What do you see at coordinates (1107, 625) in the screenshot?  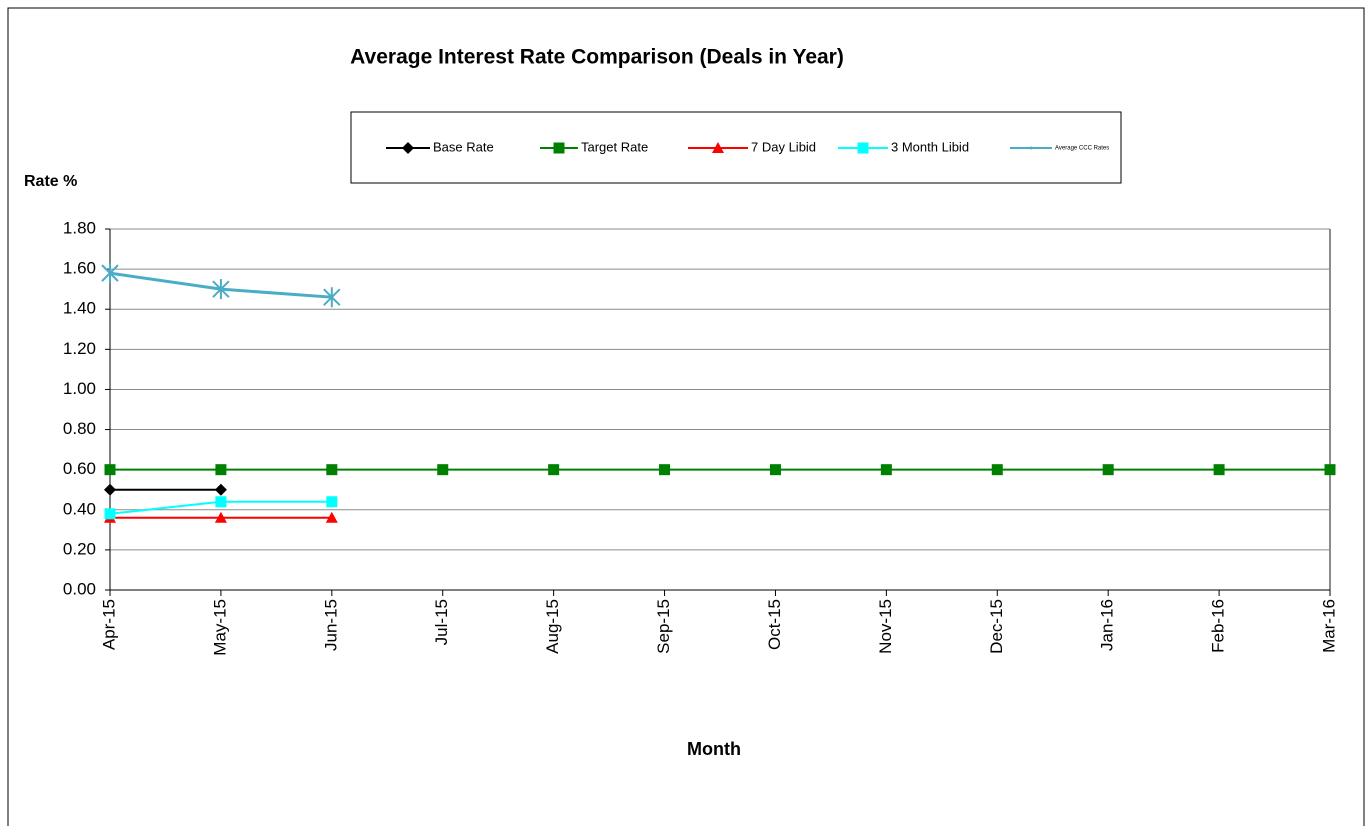 I see `x-tick-label: Jan-16` at bounding box center [1107, 625].